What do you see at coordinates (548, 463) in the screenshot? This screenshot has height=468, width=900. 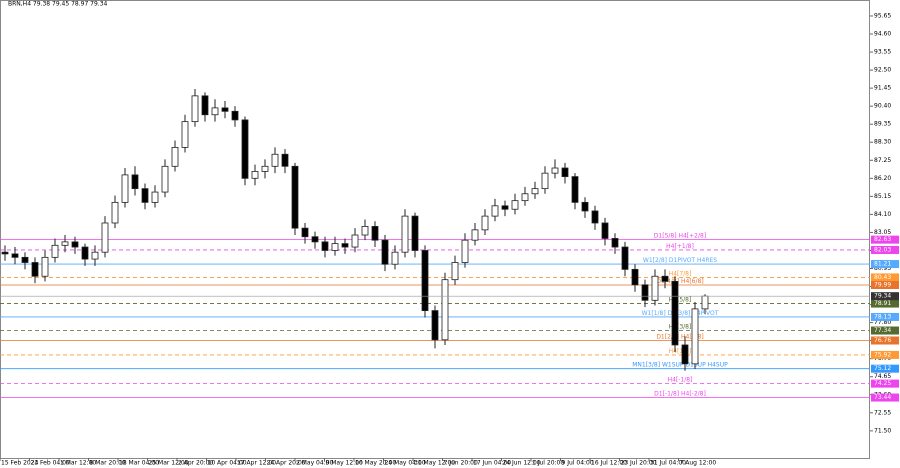 I see `x-tick-label: 1 Jul 20:00` at bounding box center [548, 463].